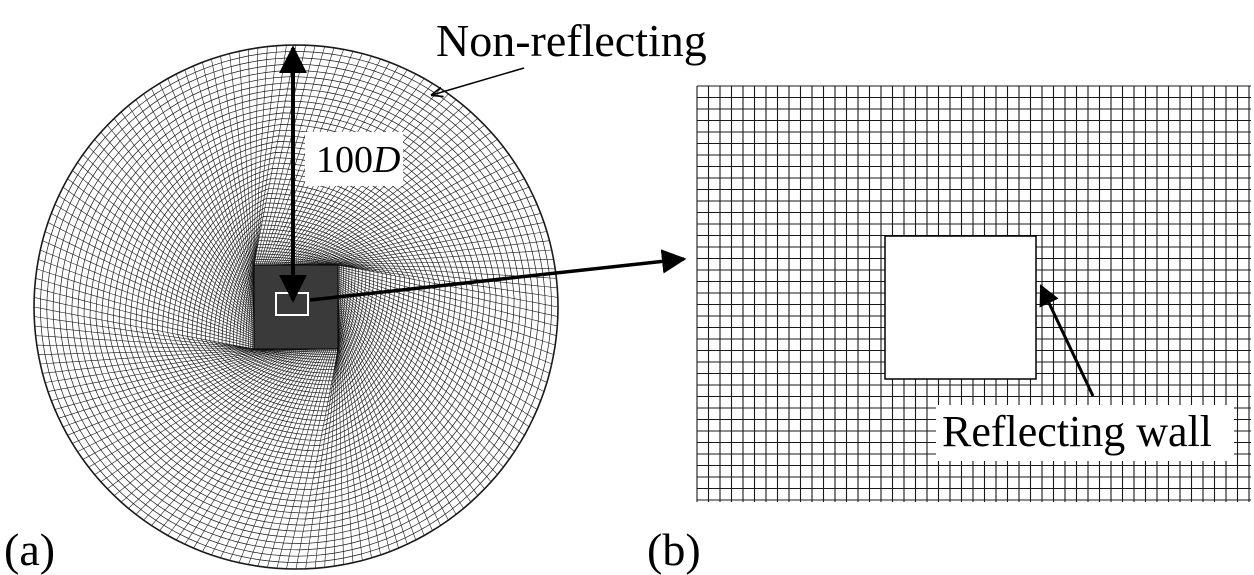 The height and width of the screenshot is (575, 1254). I want to click on distance-label: 100D, so click(358, 160).